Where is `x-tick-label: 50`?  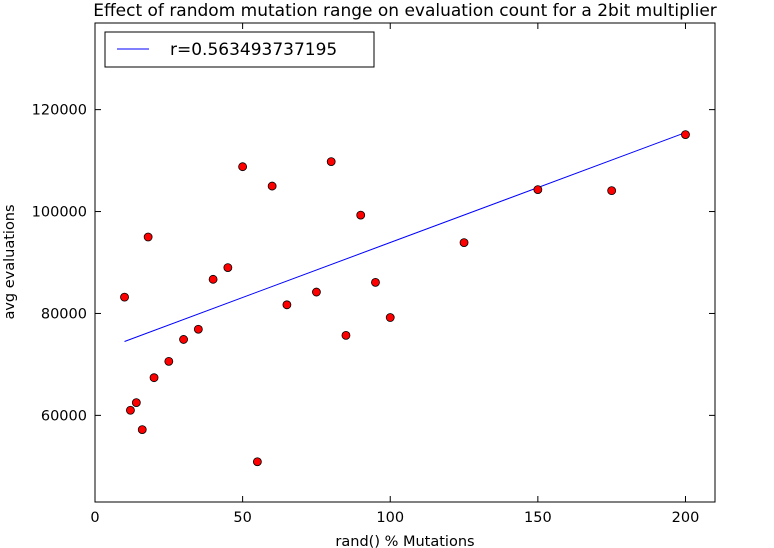 x-tick-label: 50 is located at coordinates (242, 518).